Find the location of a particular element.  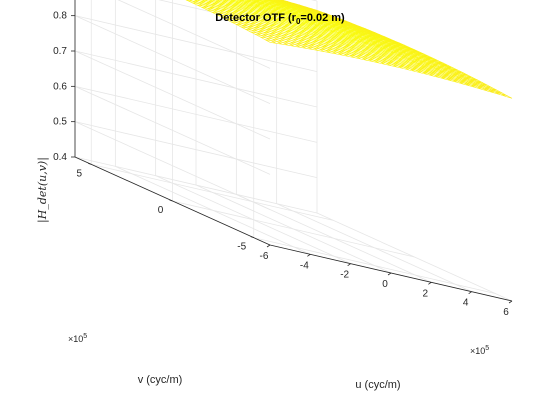

x-tick-label: 6 is located at coordinates (506, 312).